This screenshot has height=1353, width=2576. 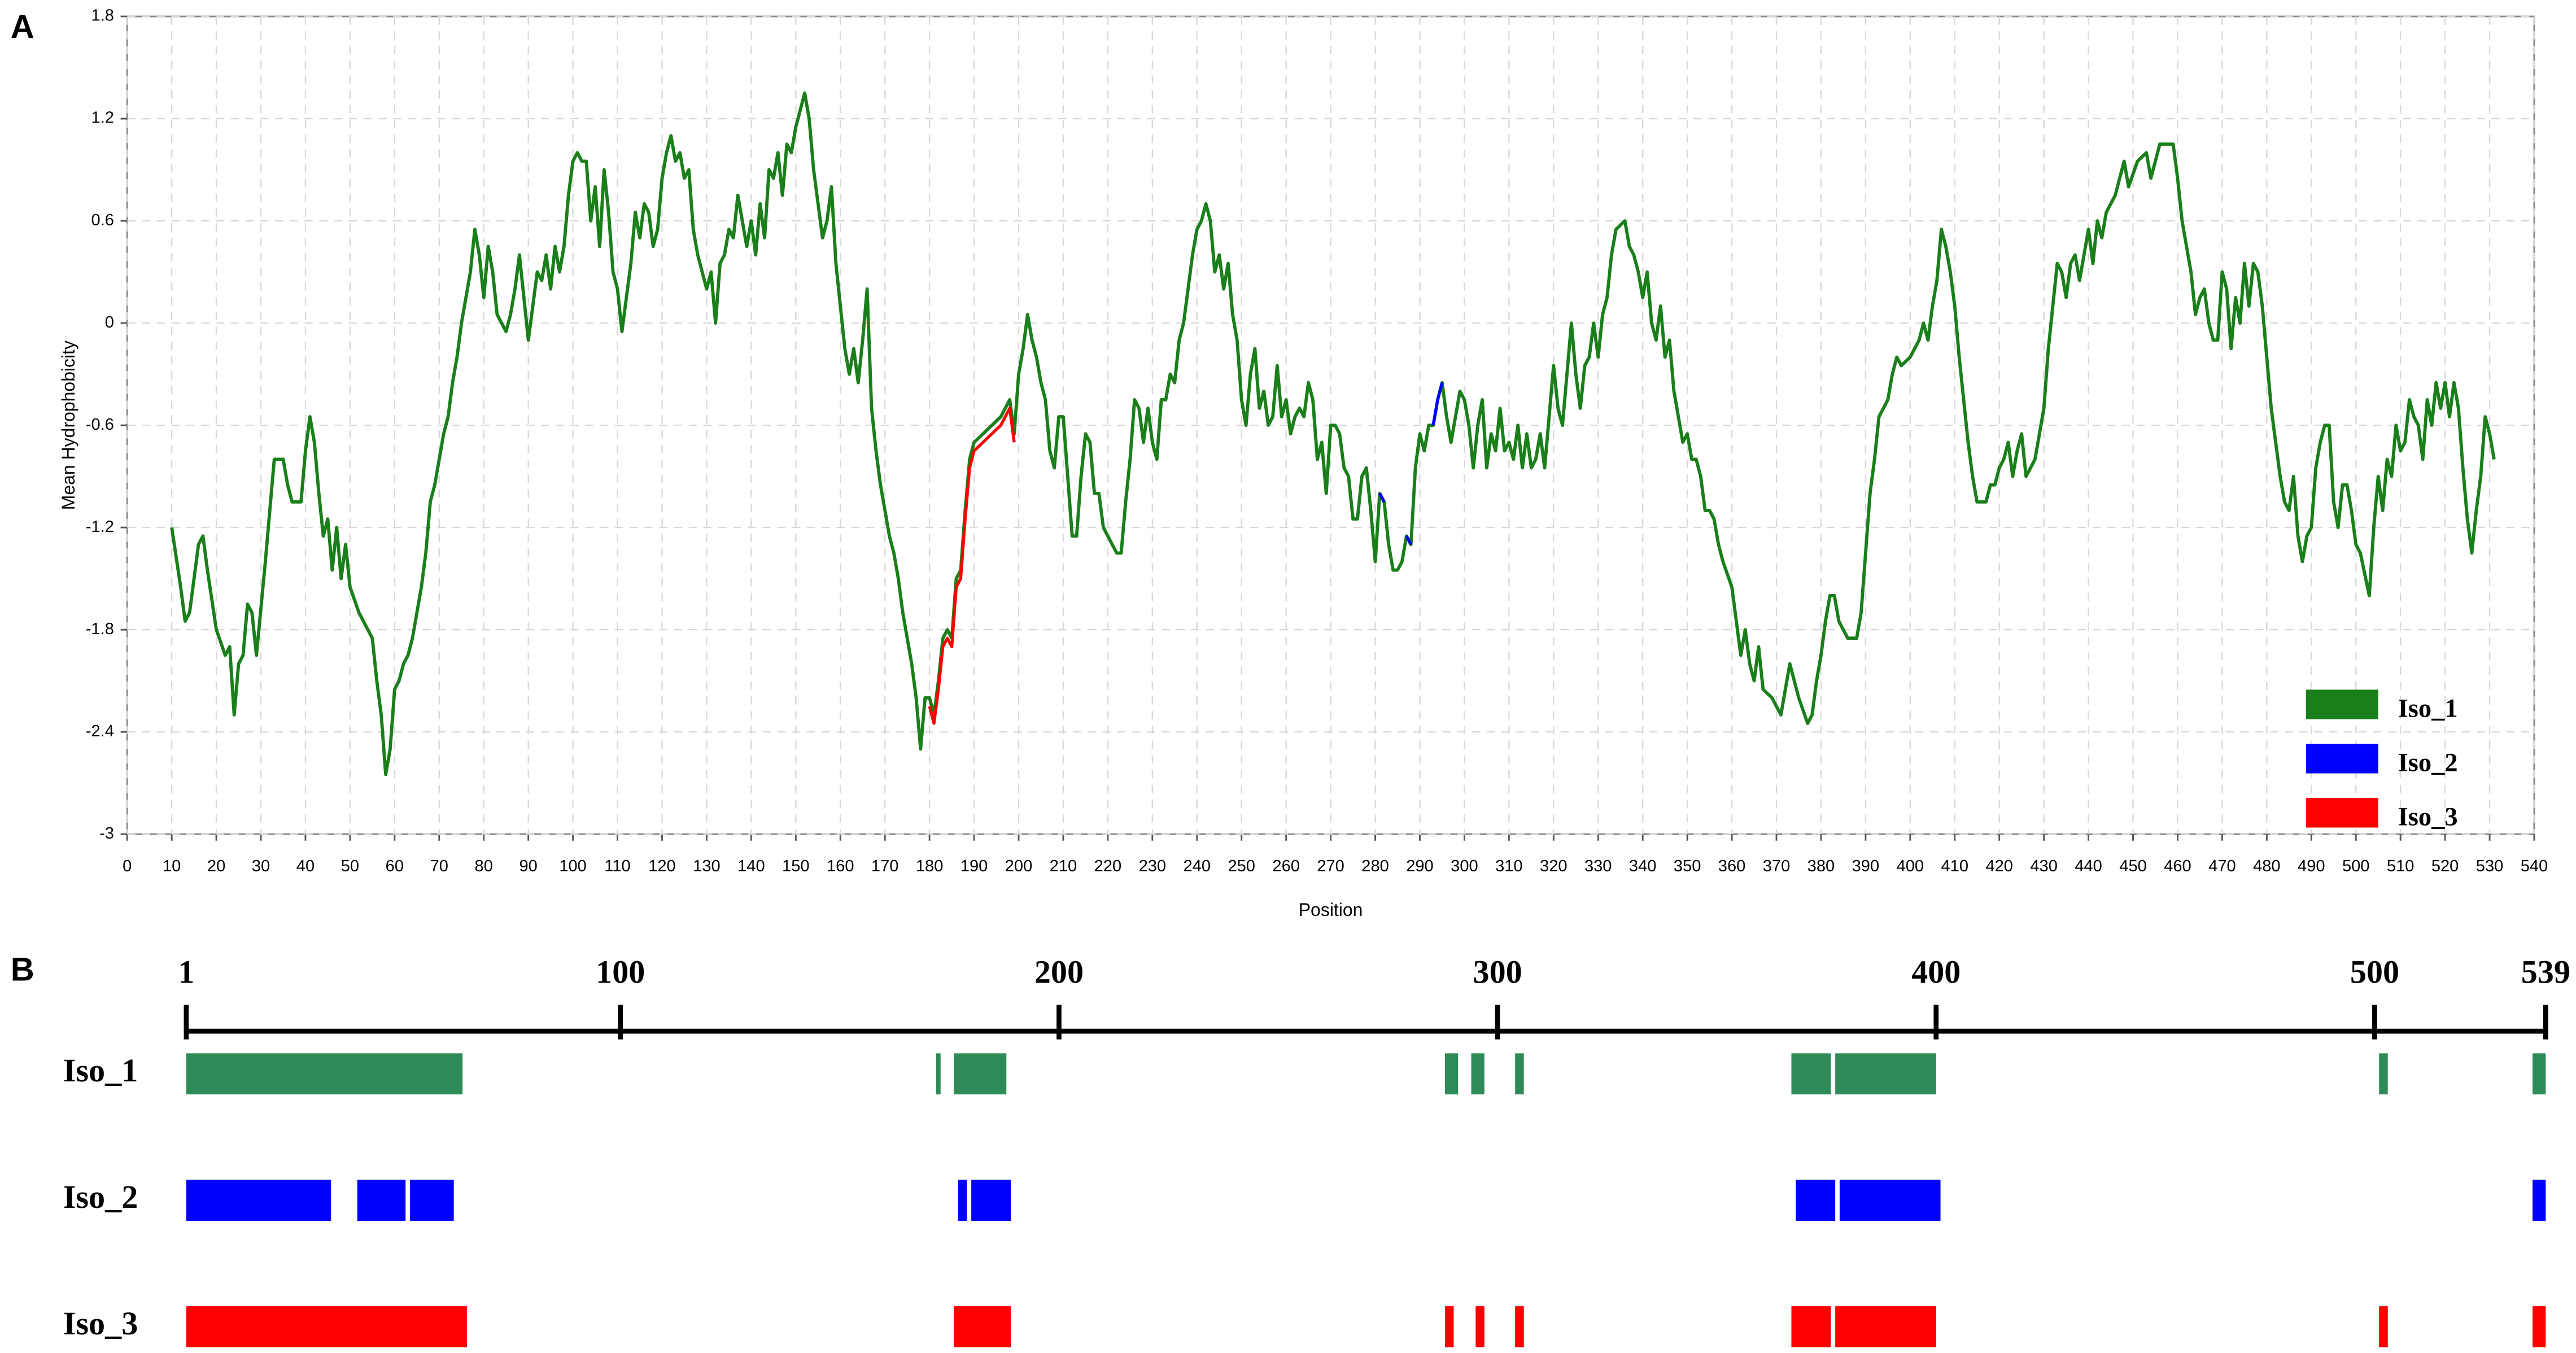 What do you see at coordinates (1598, 866) in the screenshot?
I see `x-tick-label: 330` at bounding box center [1598, 866].